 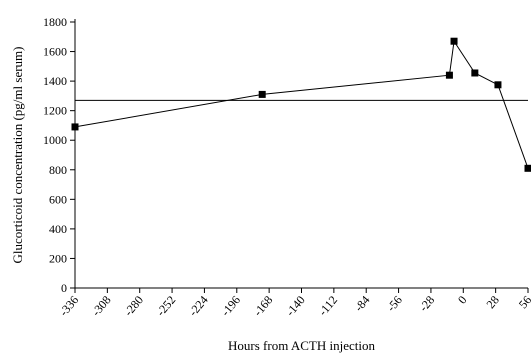 What do you see at coordinates (58, 199) in the screenshot?
I see `y-tick-label: 600` at bounding box center [58, 199].